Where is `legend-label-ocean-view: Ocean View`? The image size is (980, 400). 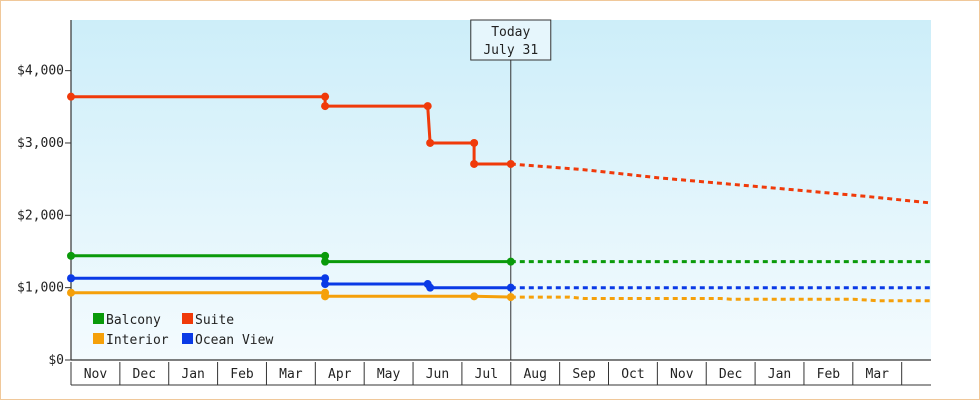
legend-label-ocean-view: Ocean View is located at coordinates (234, 340).